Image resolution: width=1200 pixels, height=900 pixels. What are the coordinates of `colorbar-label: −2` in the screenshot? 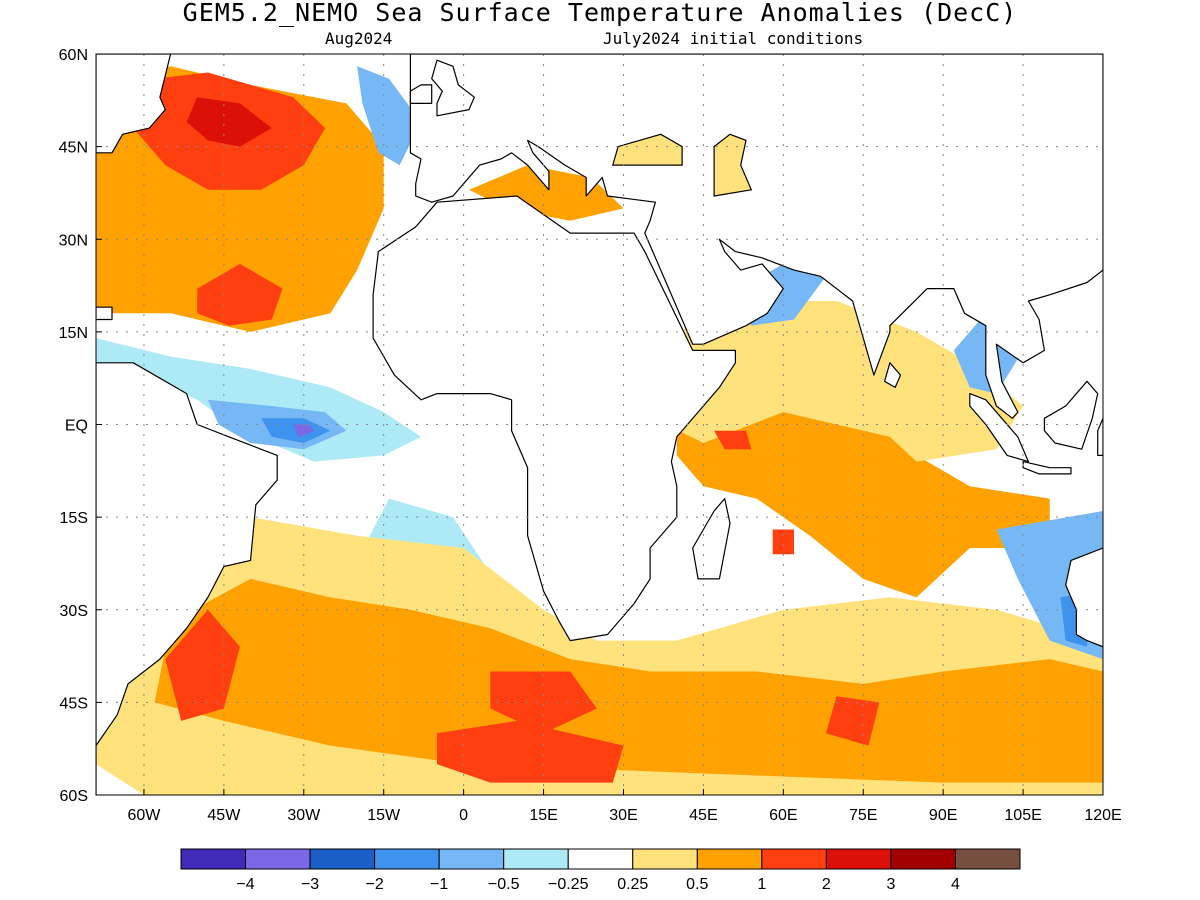 It's located at (374, 884).